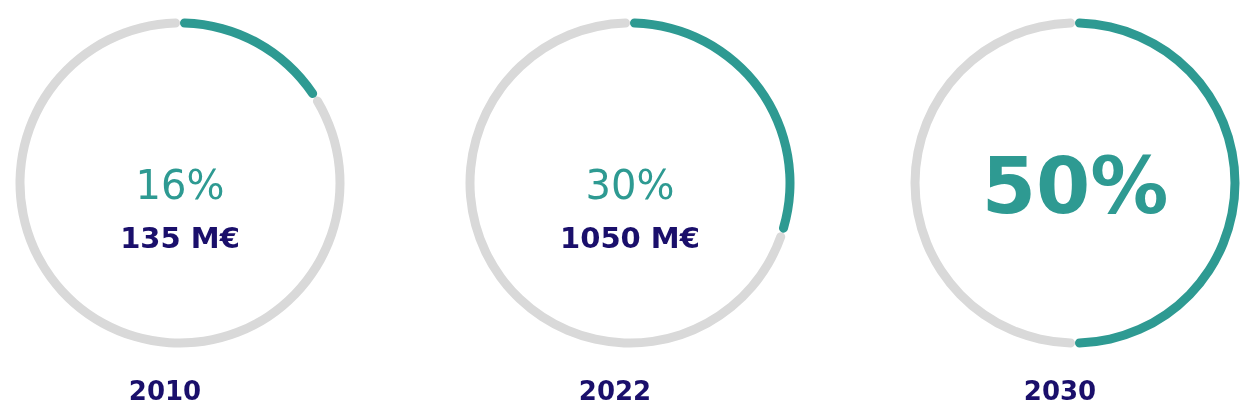  Describe the element at coordinates (165, 391) in the screenshot. I see `text: 2010` at that location.